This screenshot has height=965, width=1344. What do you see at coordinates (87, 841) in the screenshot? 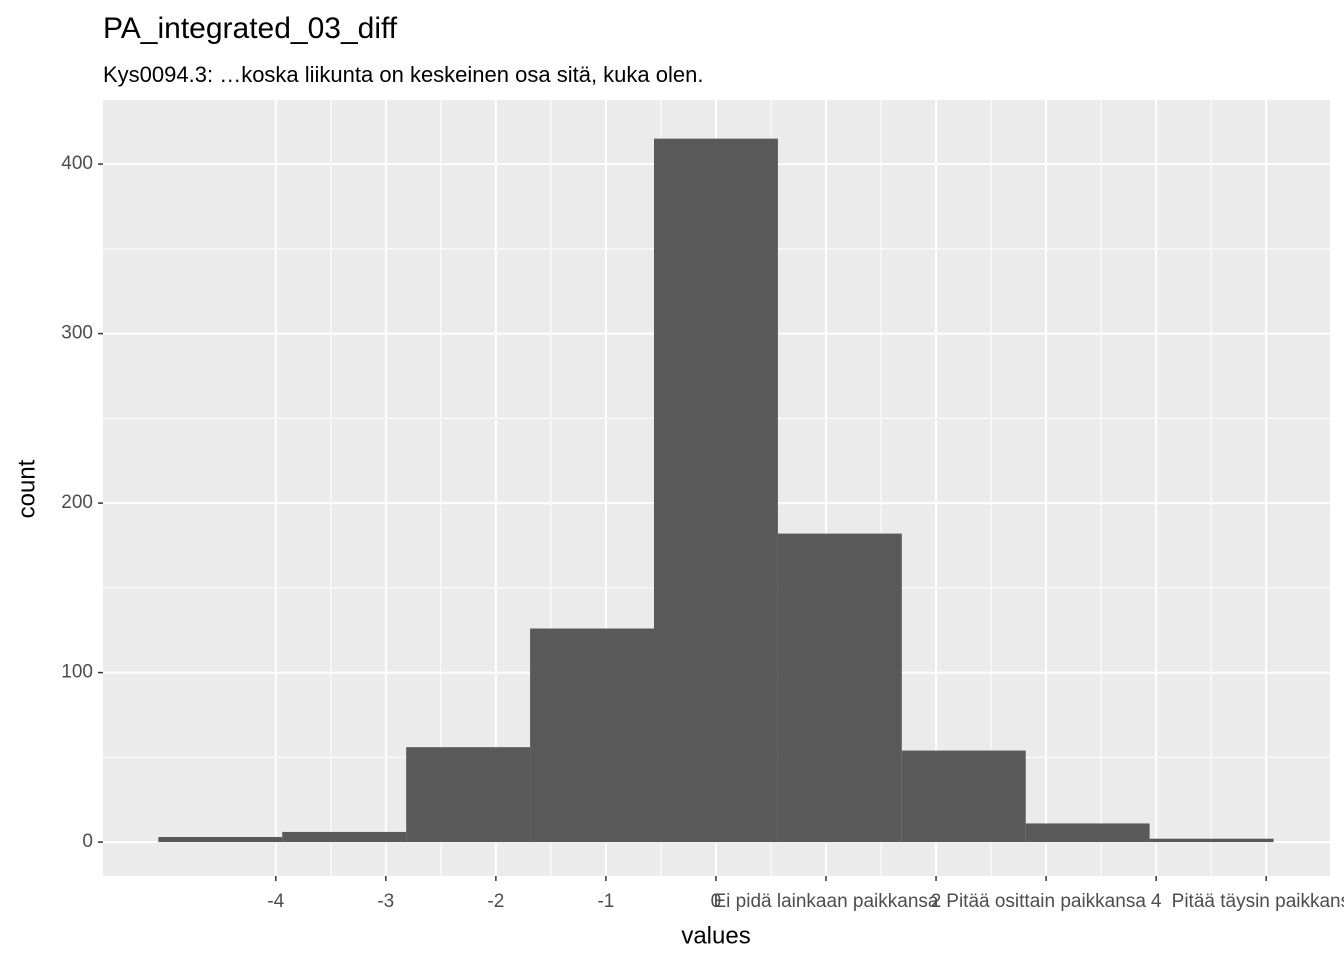
I see `y-tick-label: 0` at bounding box center [87, 841].